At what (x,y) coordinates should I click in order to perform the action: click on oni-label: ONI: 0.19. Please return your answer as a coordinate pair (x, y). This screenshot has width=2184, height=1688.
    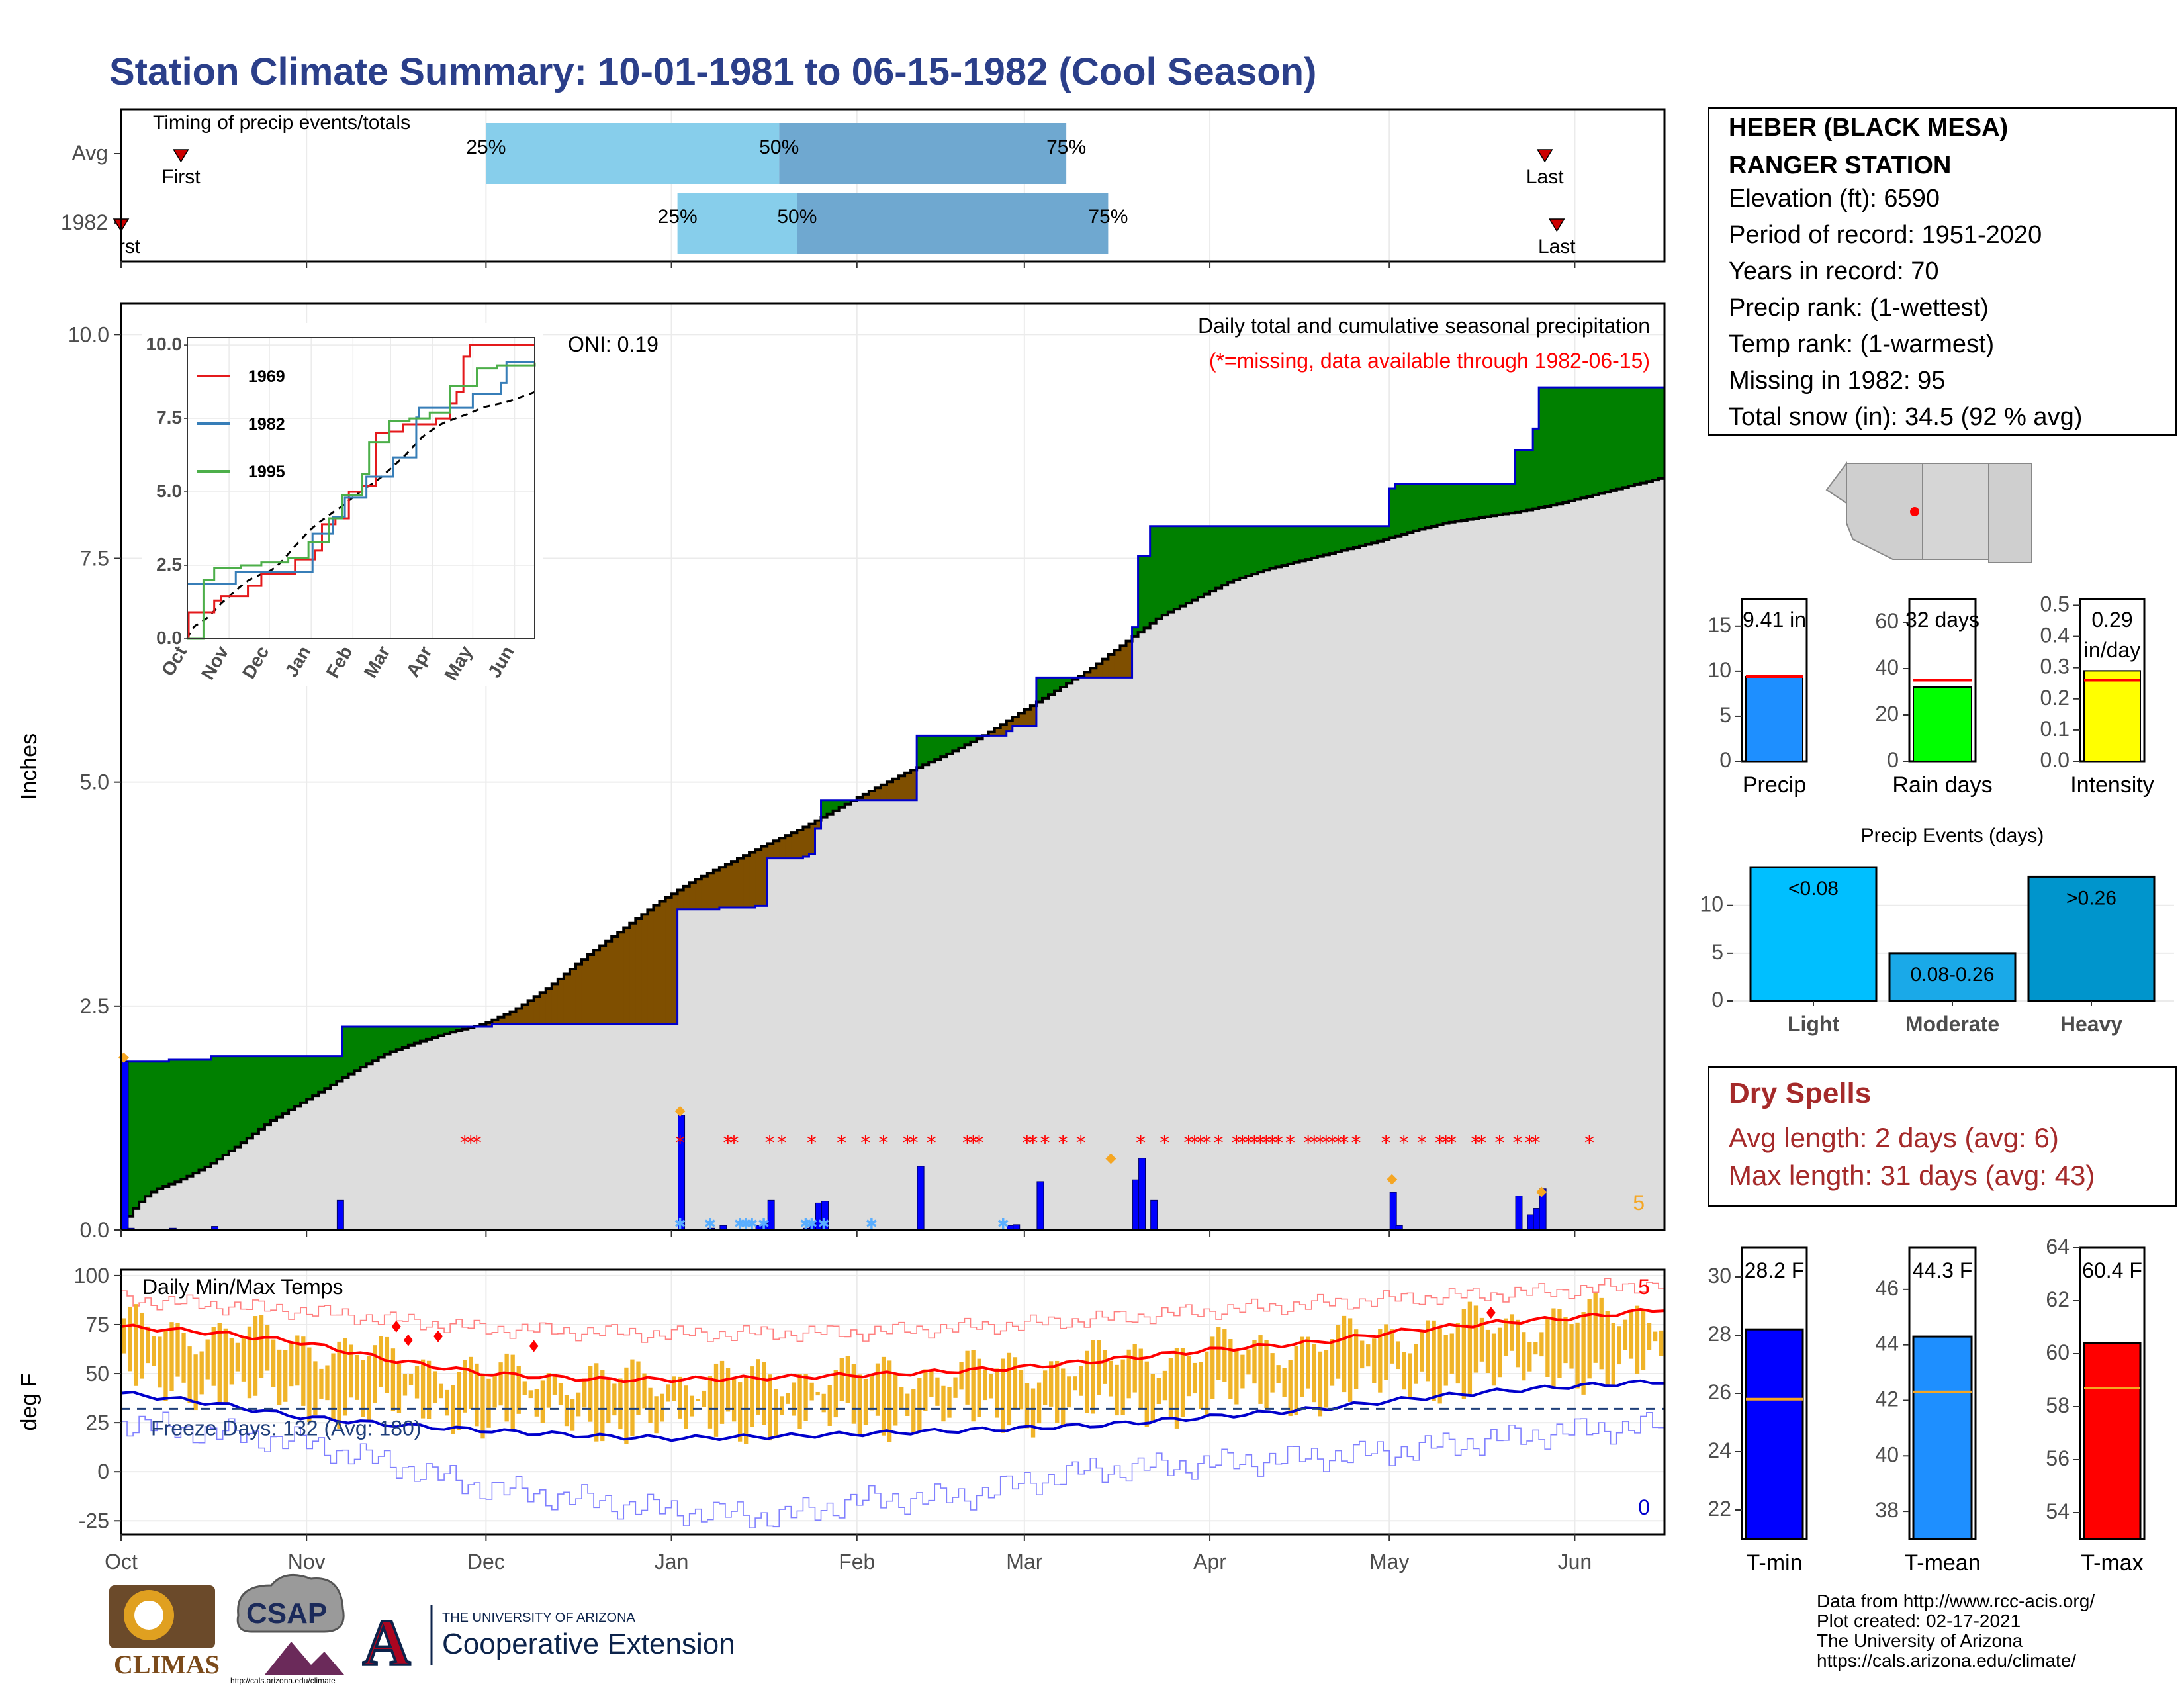
    Looking at the image, I should click on (613, 344).